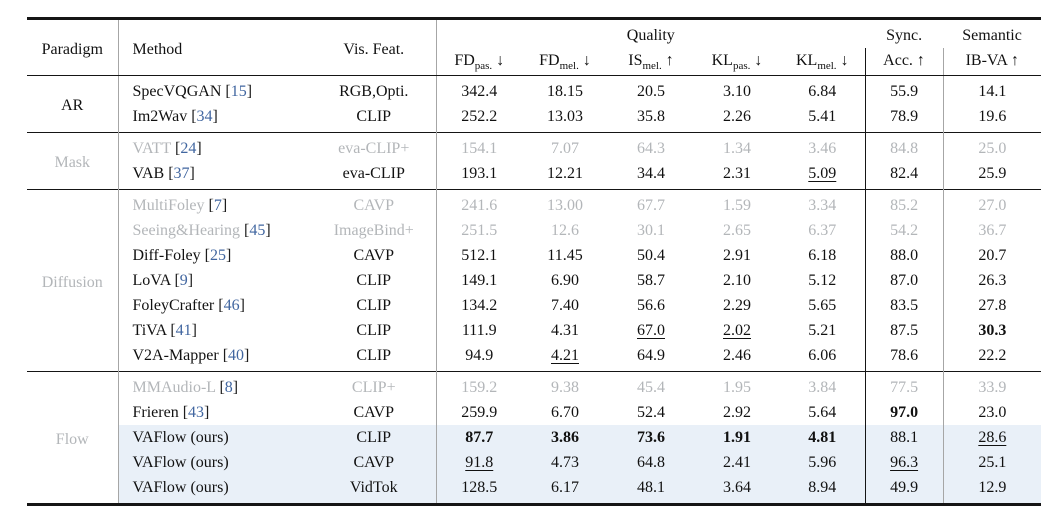 This screenshot has width=1060, height=506. Describe the element at coordinates (992, 412) in the screenshot. I see `metric-value-cell: 23.0` at that location.